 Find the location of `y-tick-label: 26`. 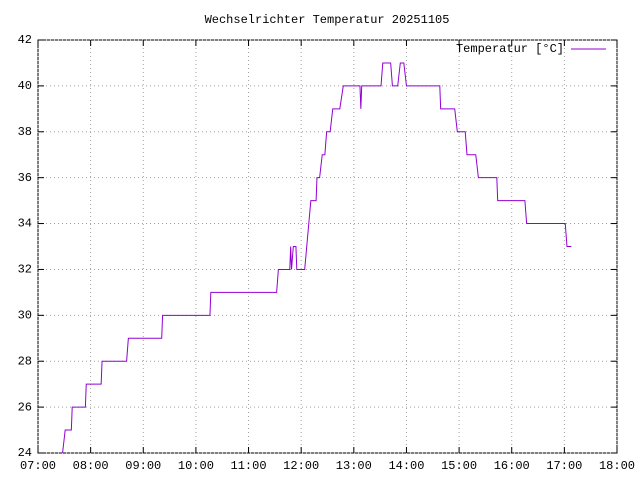

y-tick-label: 26 is located at coordinates (25, 407).